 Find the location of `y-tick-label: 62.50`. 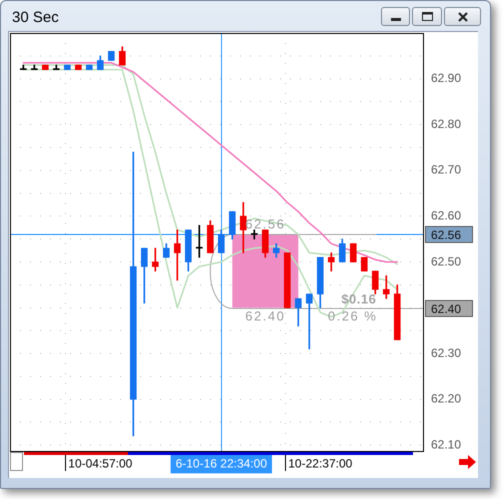

y-tick-label: 62.50 is located at coordinates (446, 261).